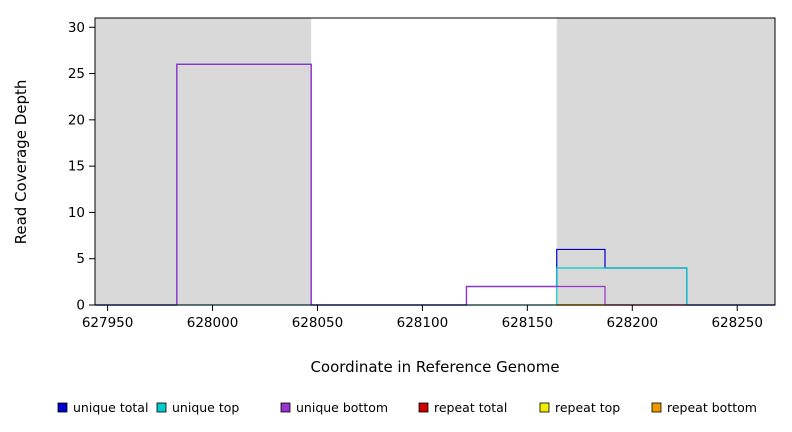 Image resolution: width=792 pixels, height=432 pixels. Describe the element at coordinates (656, 407) in the screenshot. I see `legend-swatch-repeat-bottom` at that location.